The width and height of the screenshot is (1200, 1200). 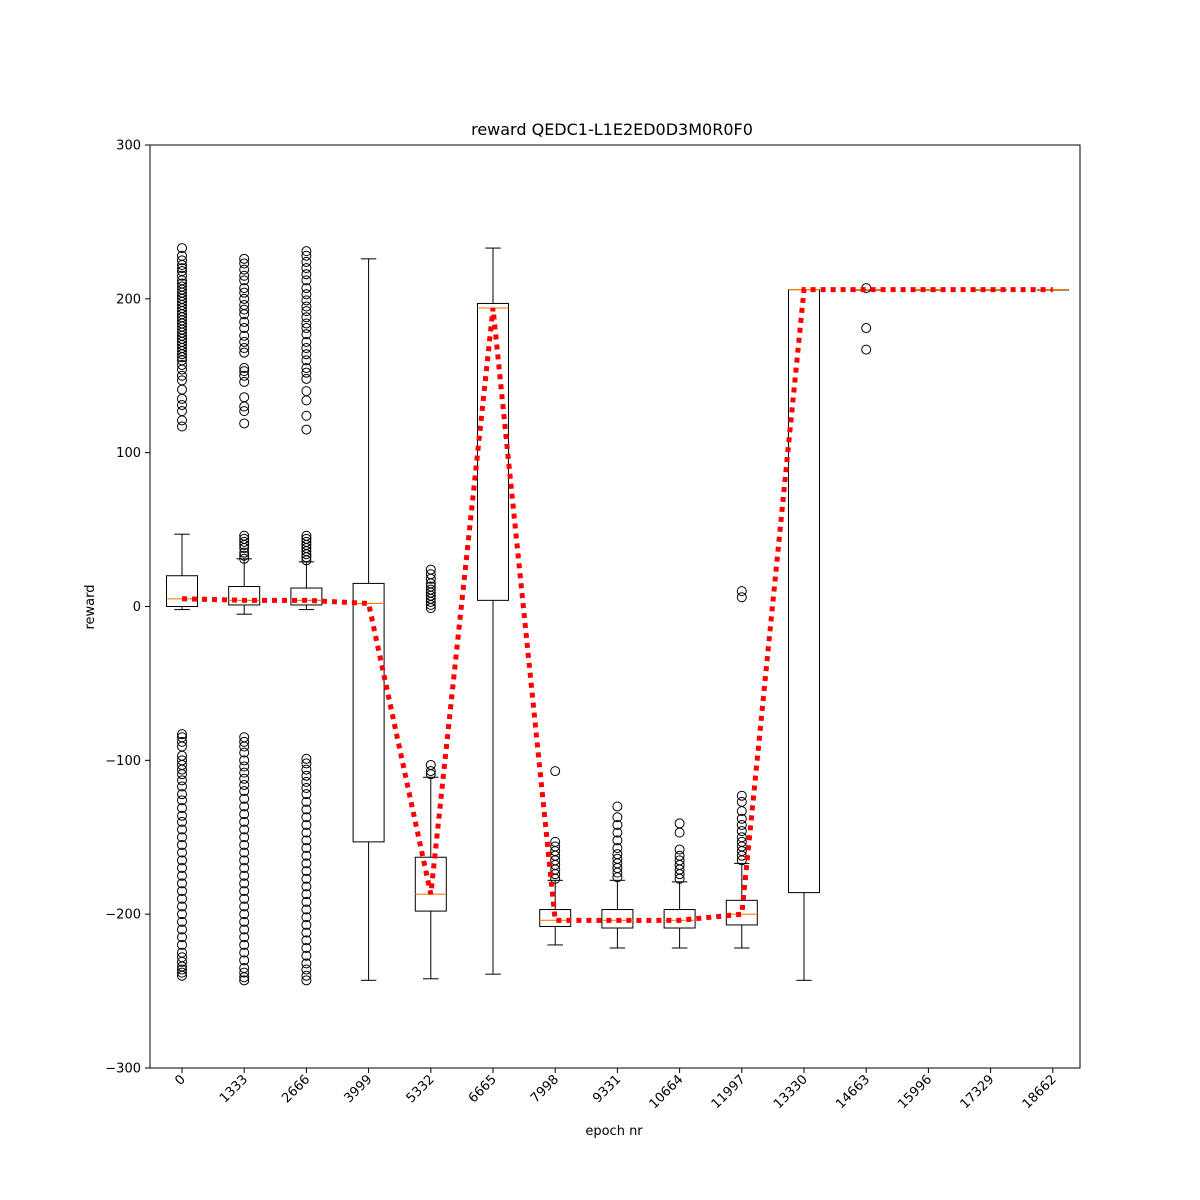 I want to click on y-tick-label-4: 100, so click(x=128, y=453).